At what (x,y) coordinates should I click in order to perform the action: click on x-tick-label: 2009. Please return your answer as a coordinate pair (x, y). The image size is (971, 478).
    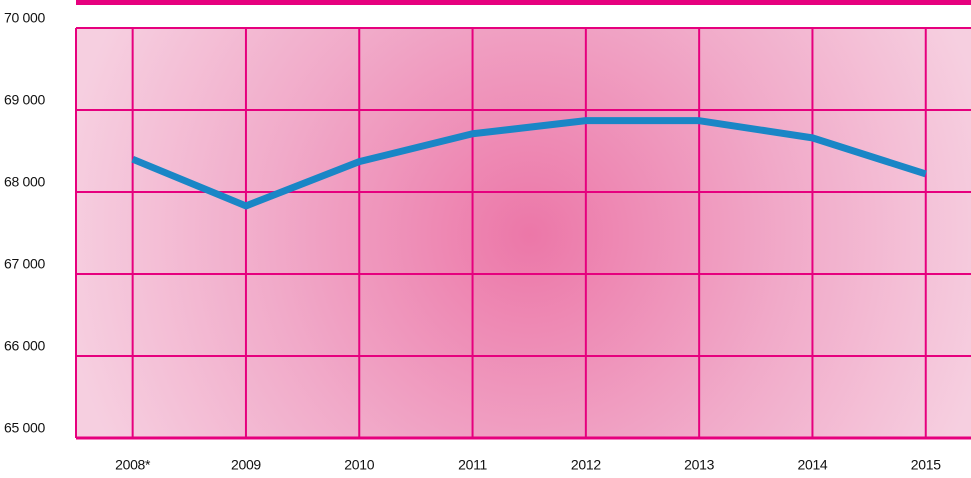
    Looking at the image, I should click on (246, 465).